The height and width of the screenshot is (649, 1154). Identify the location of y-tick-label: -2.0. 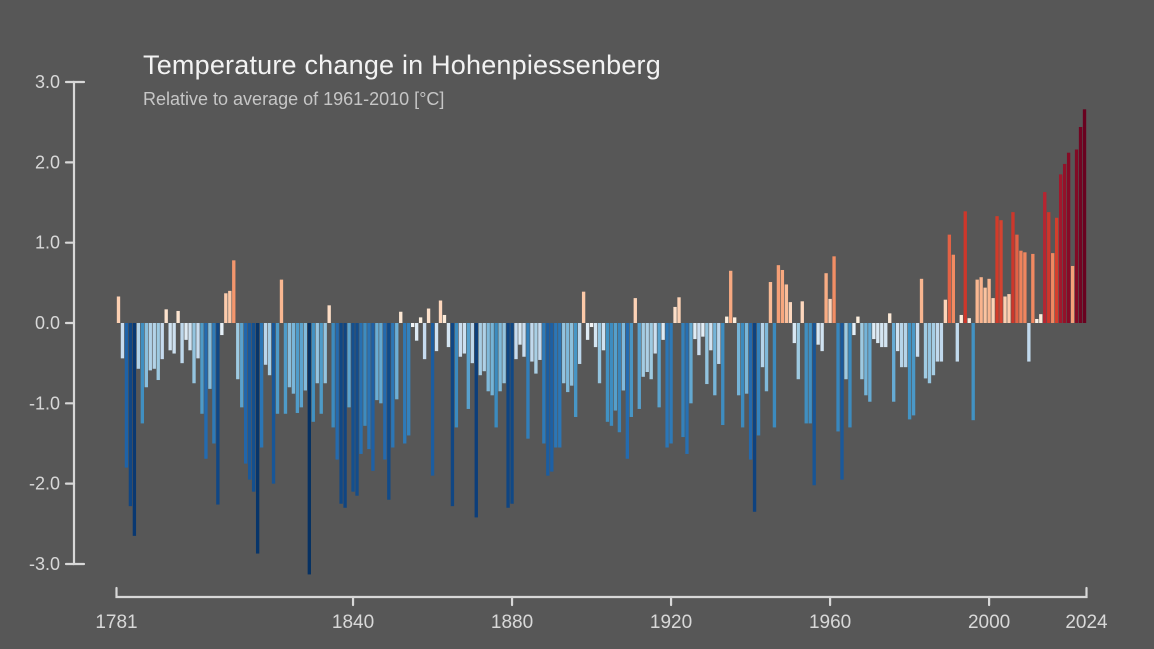
(44, 484).